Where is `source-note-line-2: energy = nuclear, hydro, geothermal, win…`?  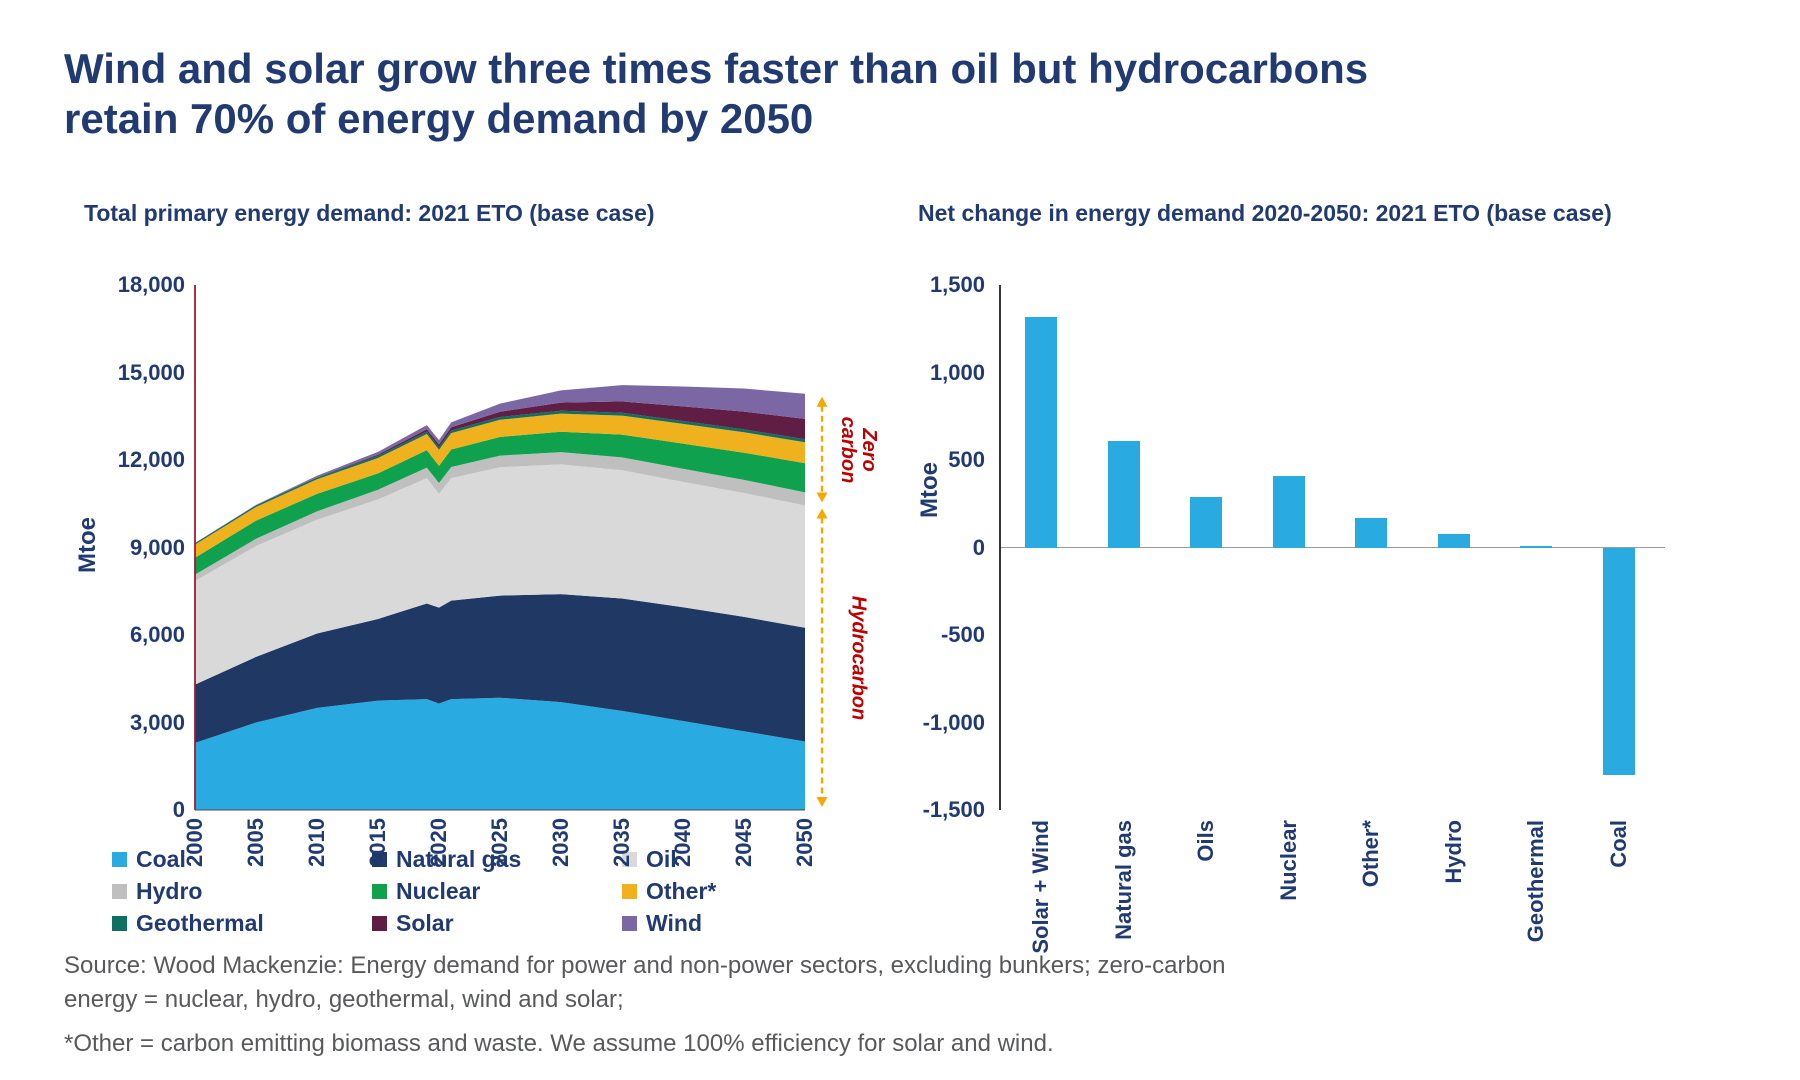
source-note-line-2: energy = nuclear, hydro, geothermal, win… is located at coordinates (344, 999).